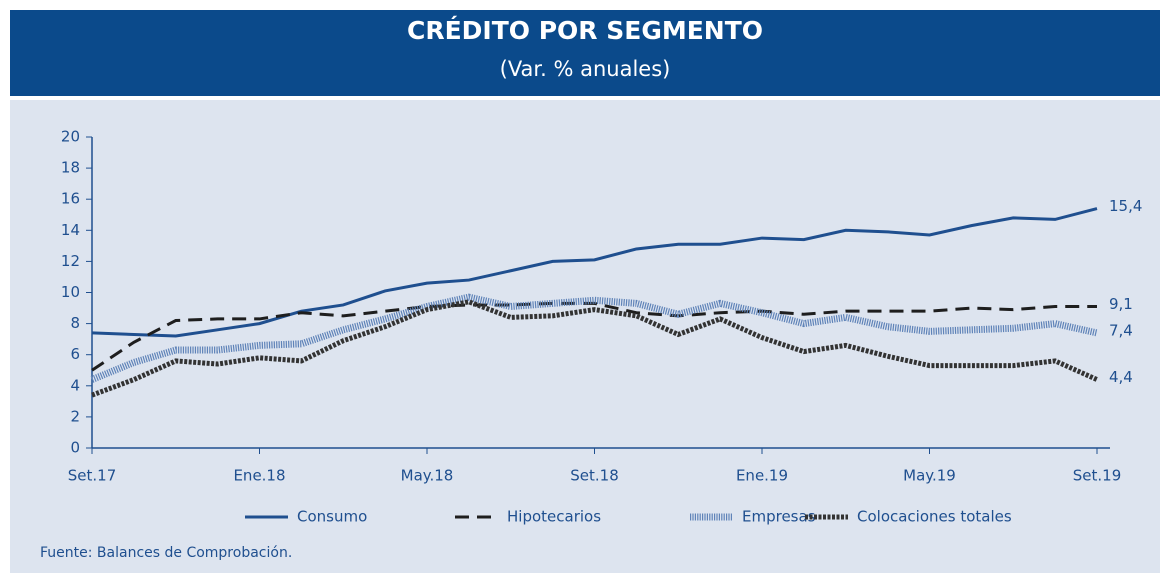  What do you see at coordinates (929, 476) in the screenshot?
I see `x-tick-label: May.19` at bounding box center [929, 476].